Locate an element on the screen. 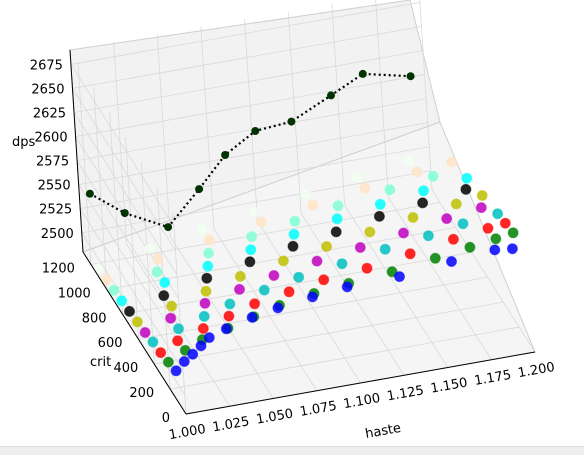  y-tick-label: 0 is located at coordinates (166, 418).